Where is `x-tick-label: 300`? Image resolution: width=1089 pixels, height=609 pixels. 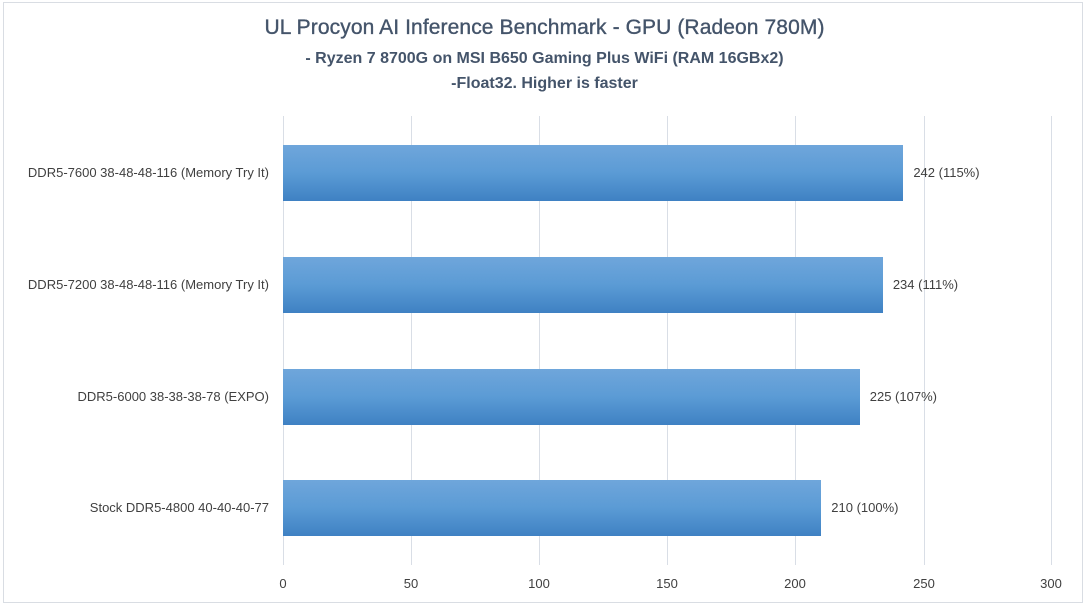
x-tick-label: 300 is located at coordinates (1051, 583).